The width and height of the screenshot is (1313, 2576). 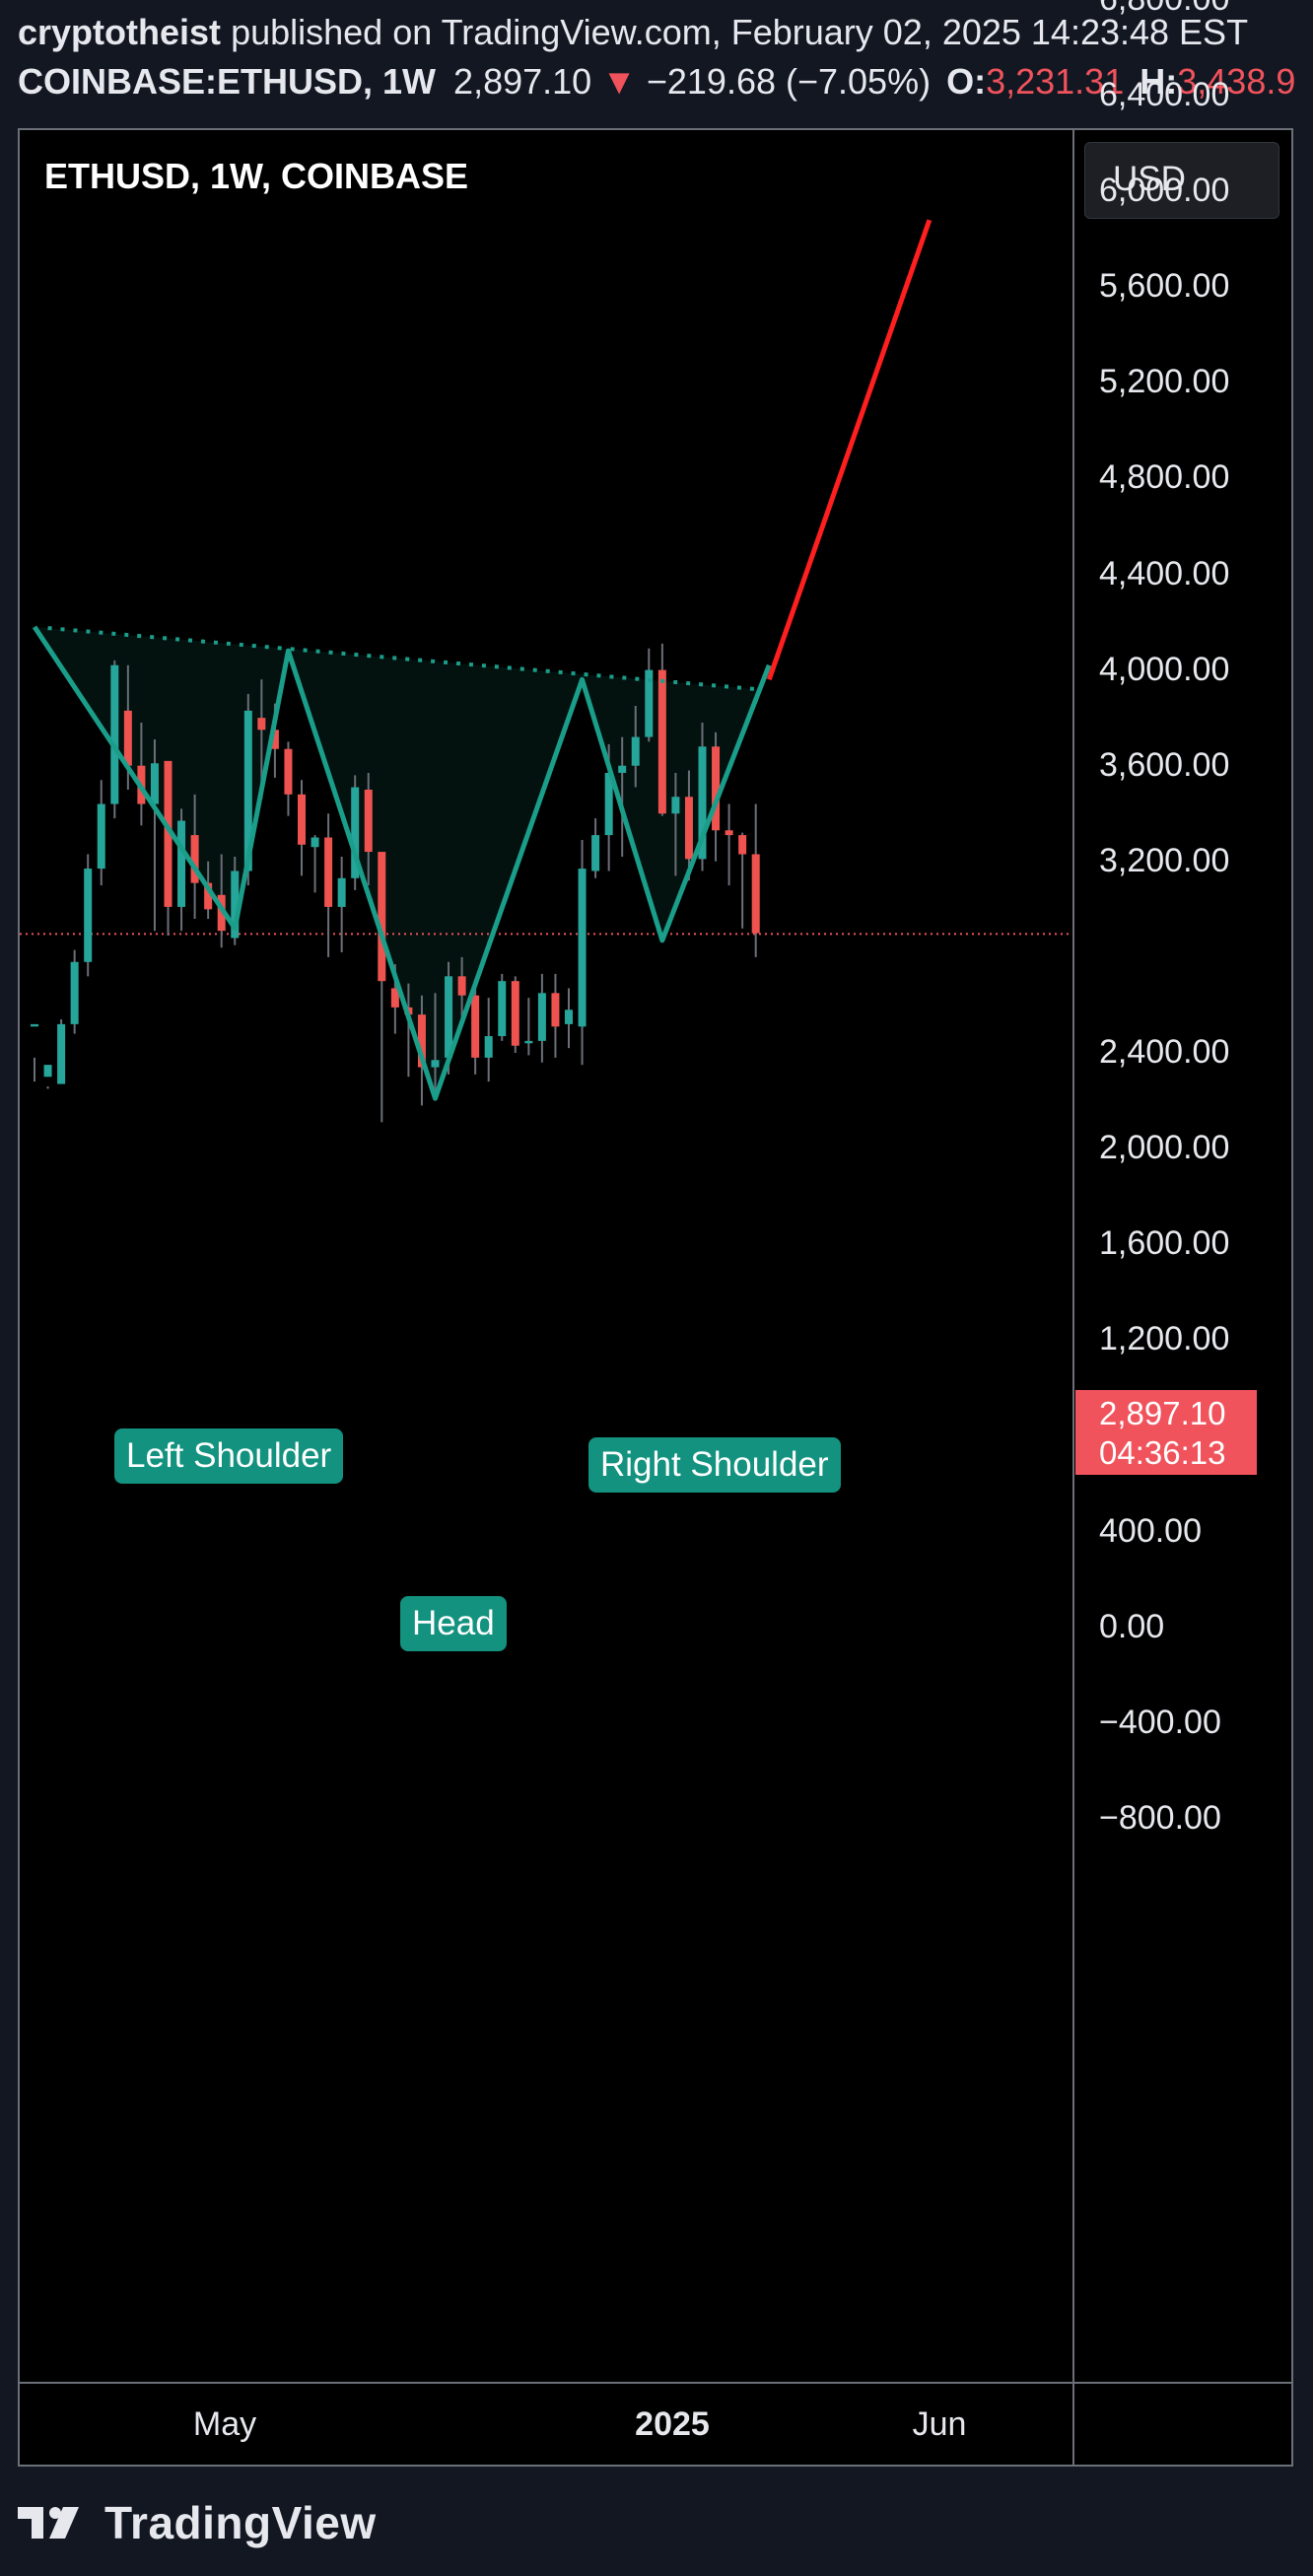 I want to click on badge-countdown: 04:36:13, so click(x=1162, y=1452).